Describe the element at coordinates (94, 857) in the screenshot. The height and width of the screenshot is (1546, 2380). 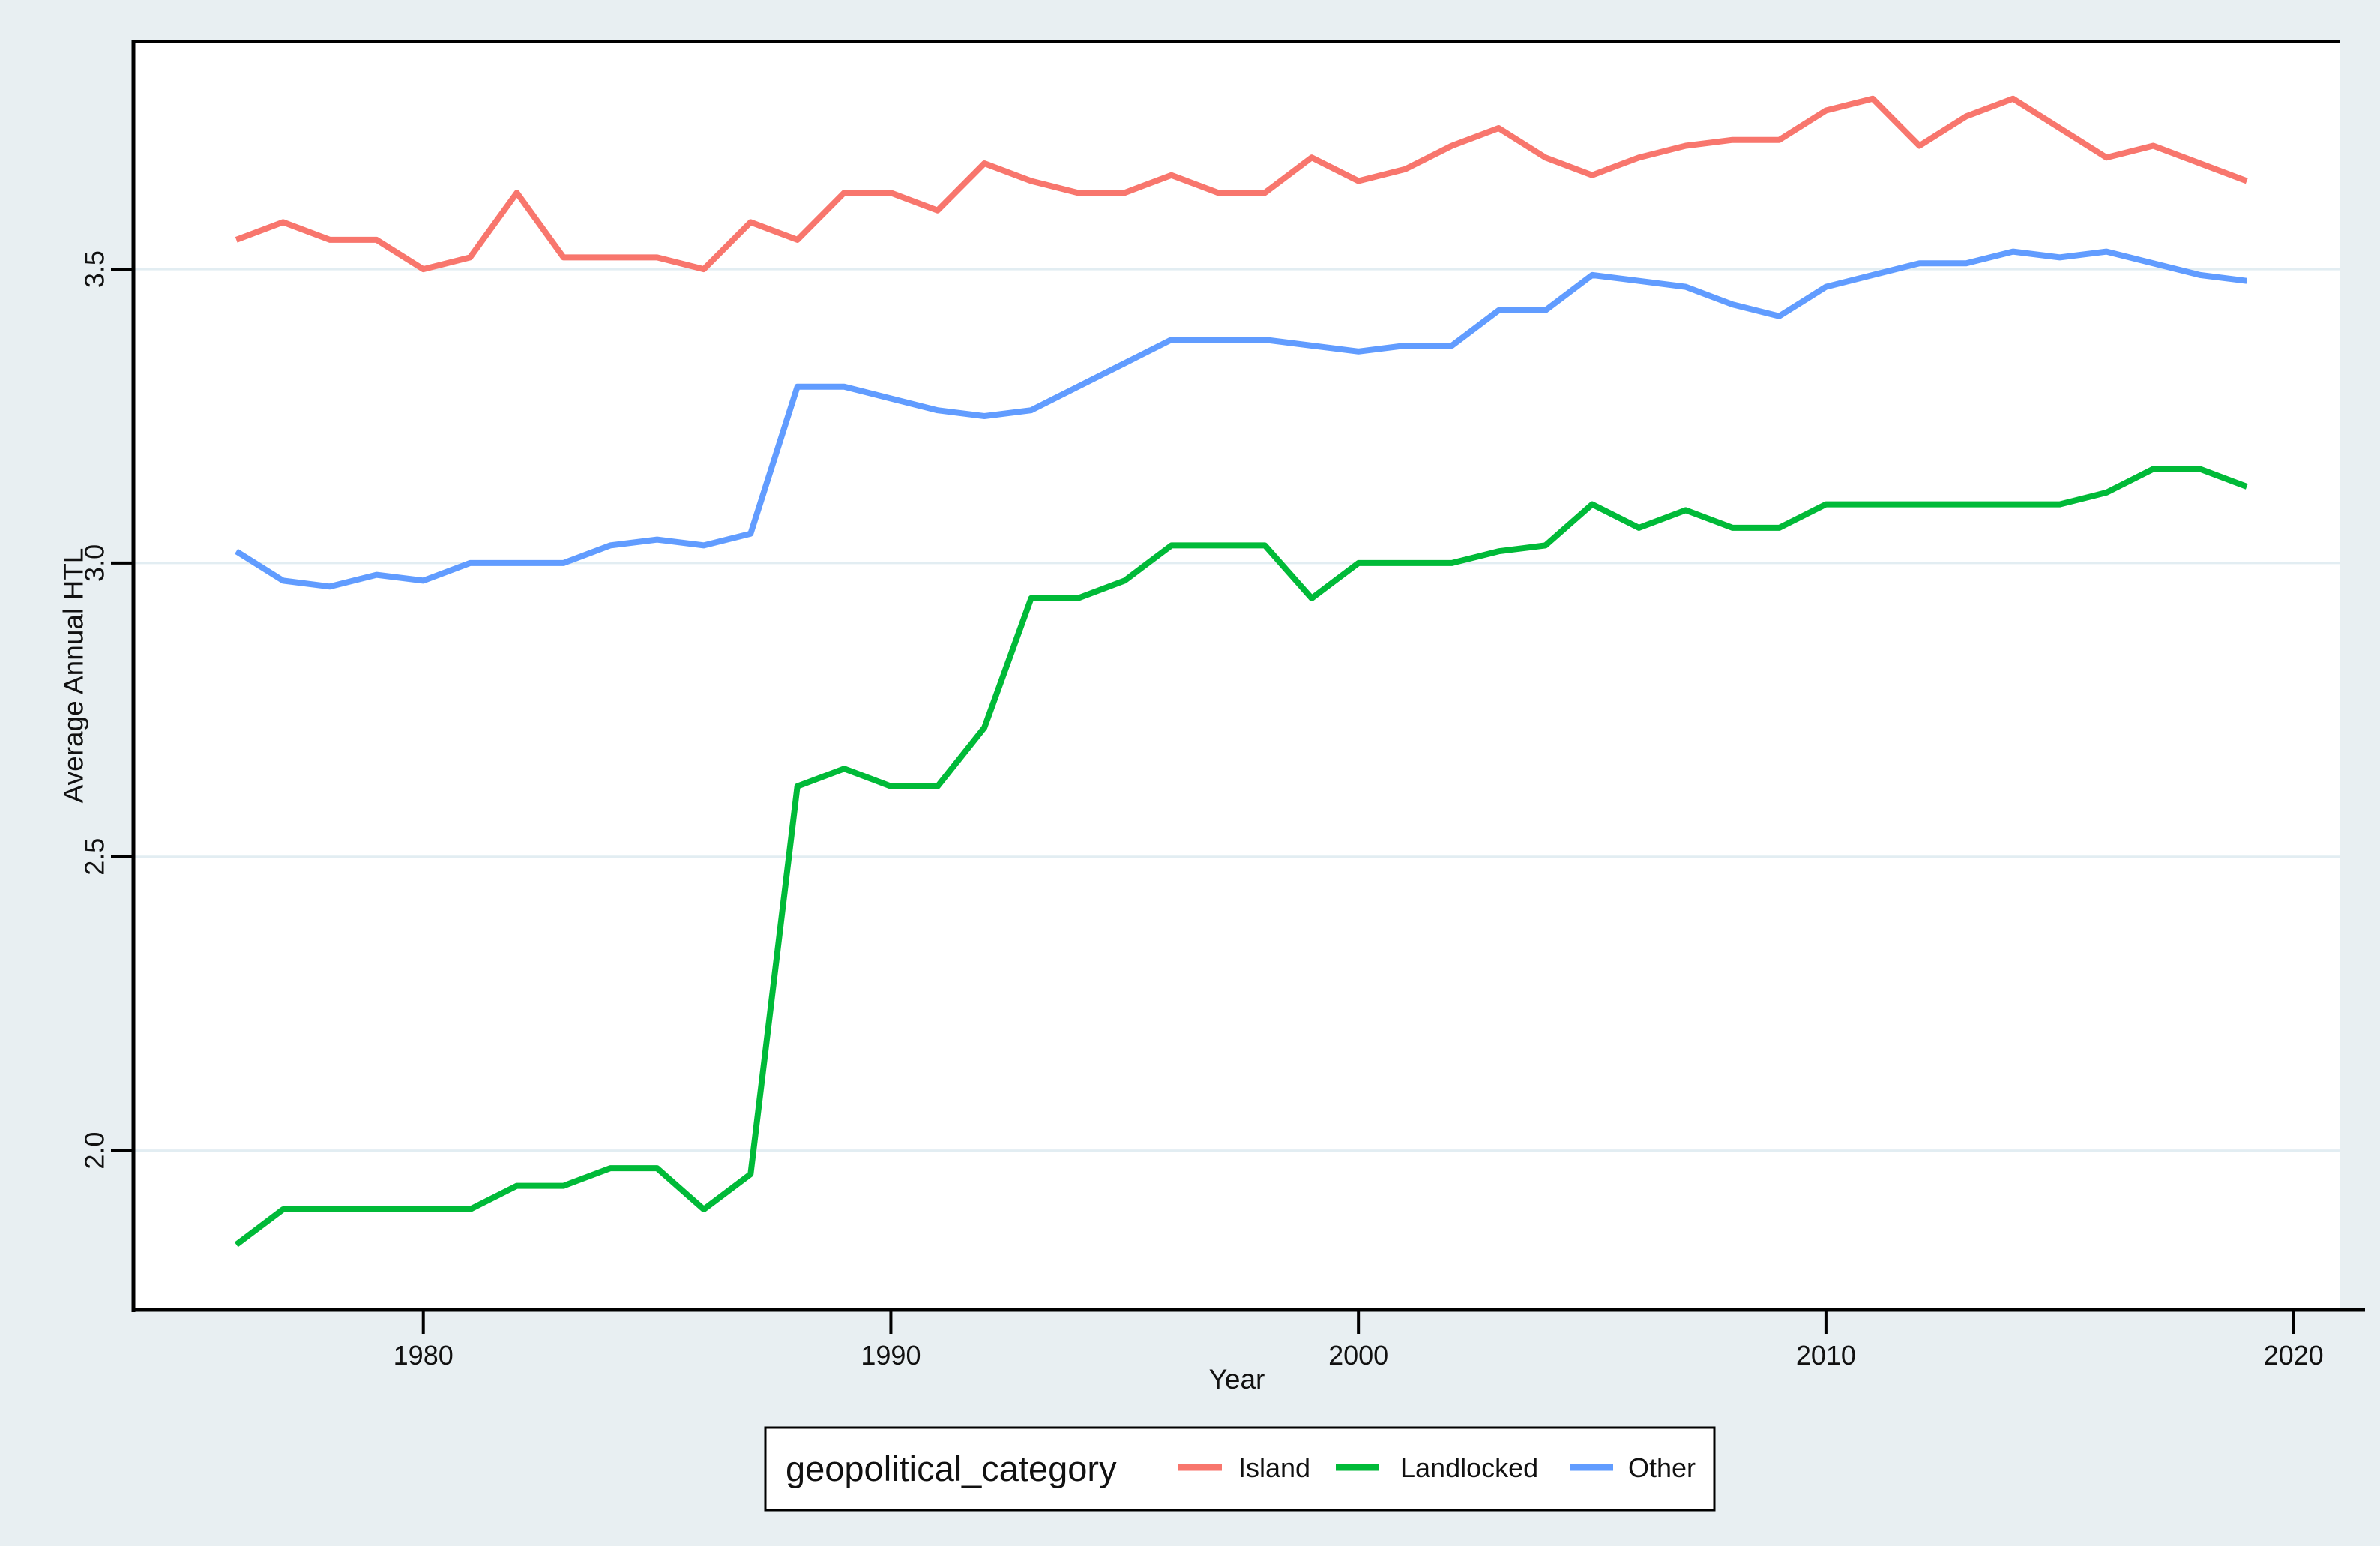
I see `y-tick-label: 2.5` at that location.